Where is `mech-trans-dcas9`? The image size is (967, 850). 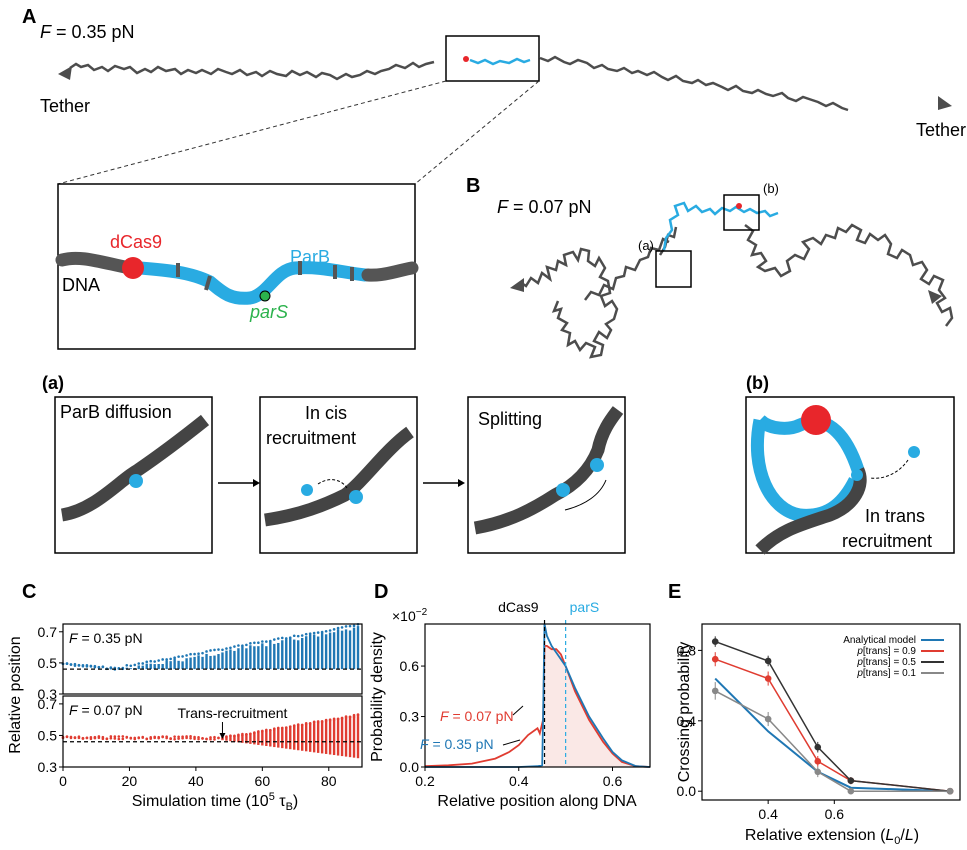
mech-trans-dcas9 is located at coordinates (816, 420).